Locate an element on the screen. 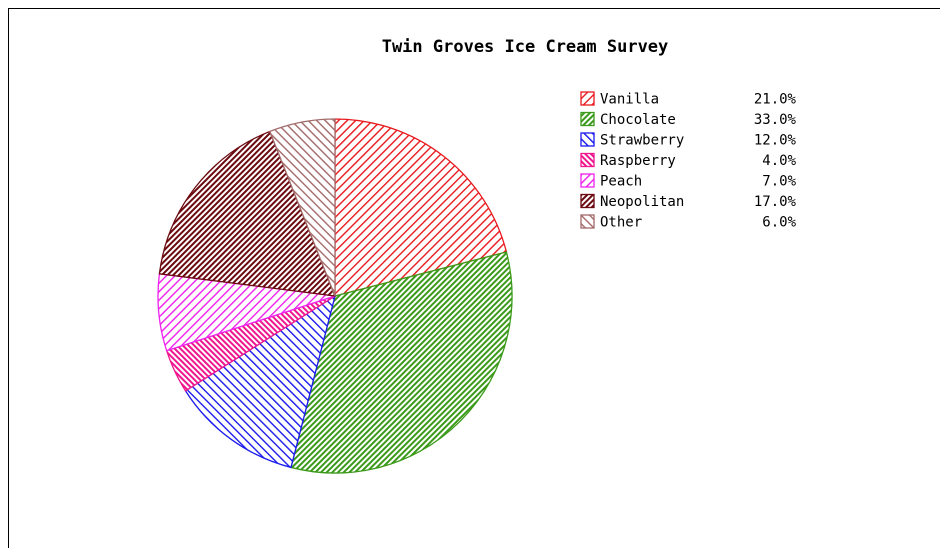 The width and height of the screenshot is (940, 548). pie-slice-vanilla is located at coordinates (421, 207).